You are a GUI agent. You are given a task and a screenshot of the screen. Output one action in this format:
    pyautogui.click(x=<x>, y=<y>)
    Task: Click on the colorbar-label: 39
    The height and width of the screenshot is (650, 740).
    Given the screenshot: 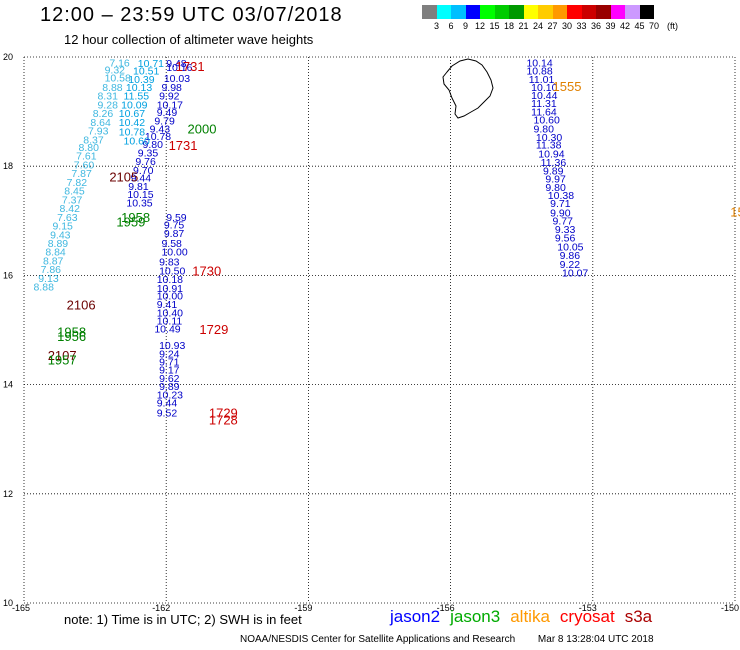 What is the action you would take?
    pyautogui.click(x=610, y=26)
    